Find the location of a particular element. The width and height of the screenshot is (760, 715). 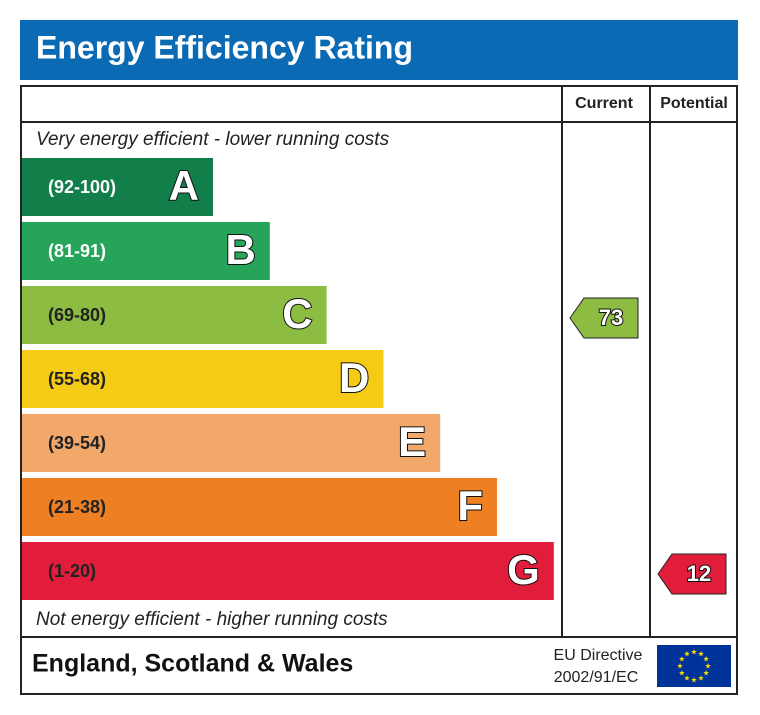

band-letter: D is located at coordinates (354, 377).